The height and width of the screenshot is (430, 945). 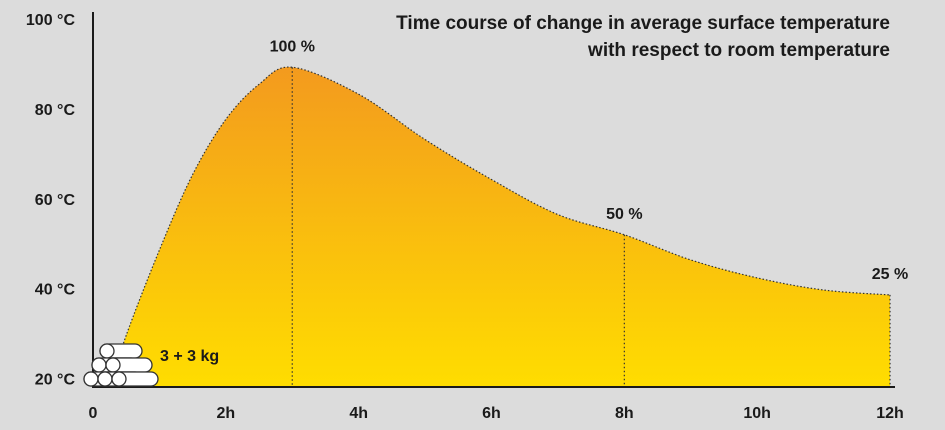 I want to click on note: 3 + 3 kg, so click(x=189, y=356).